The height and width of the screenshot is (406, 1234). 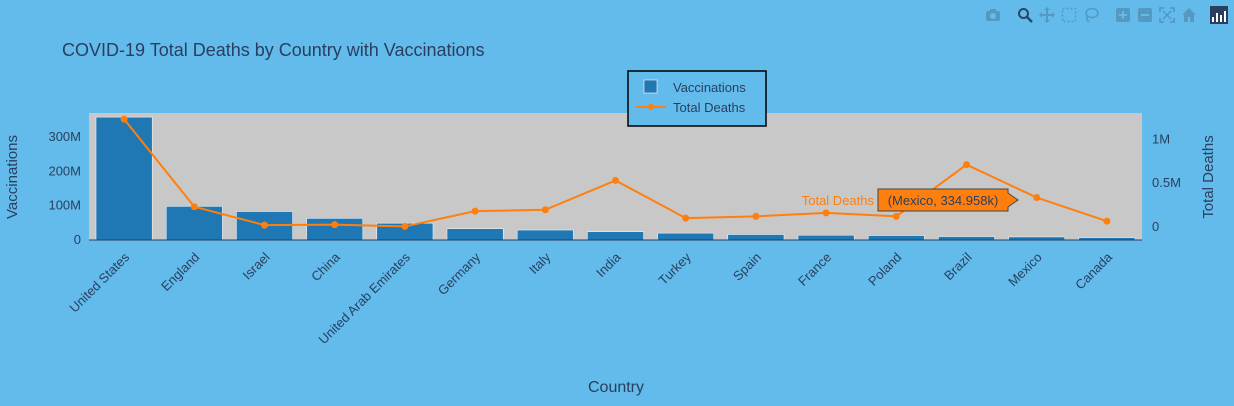 I want to click on x-tick-label: Brazil, so click(x=958, y=266).